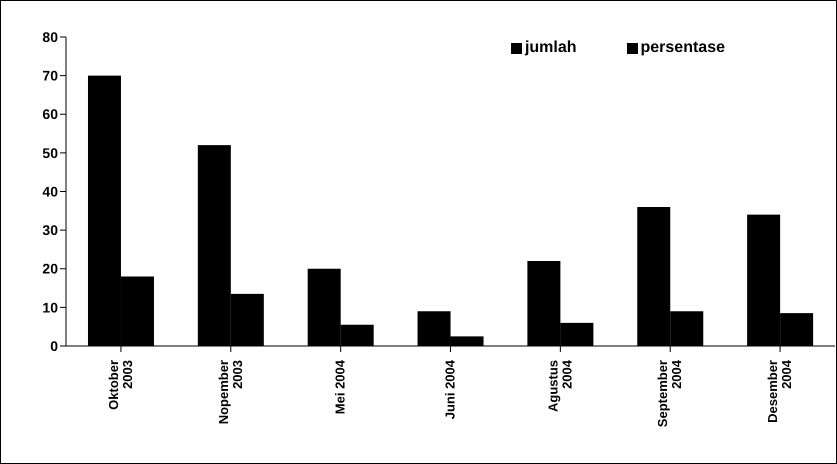  I want to click on y-tick-label: 0, so click(54, 346).